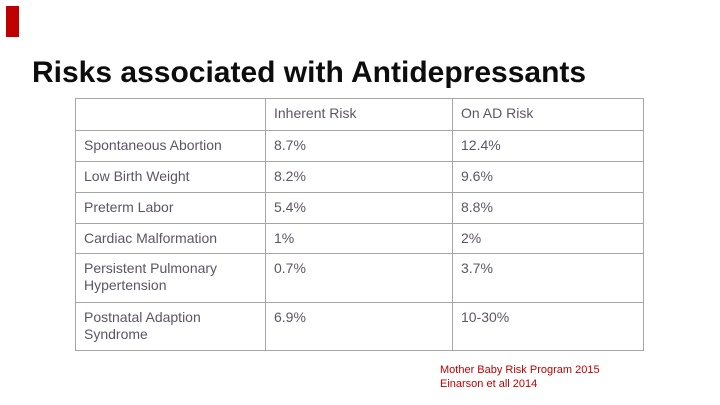  Describe the element at coordinates (548, 177) in the screenshot. I see `on-ad-risk-value: 9.6%` at that location.